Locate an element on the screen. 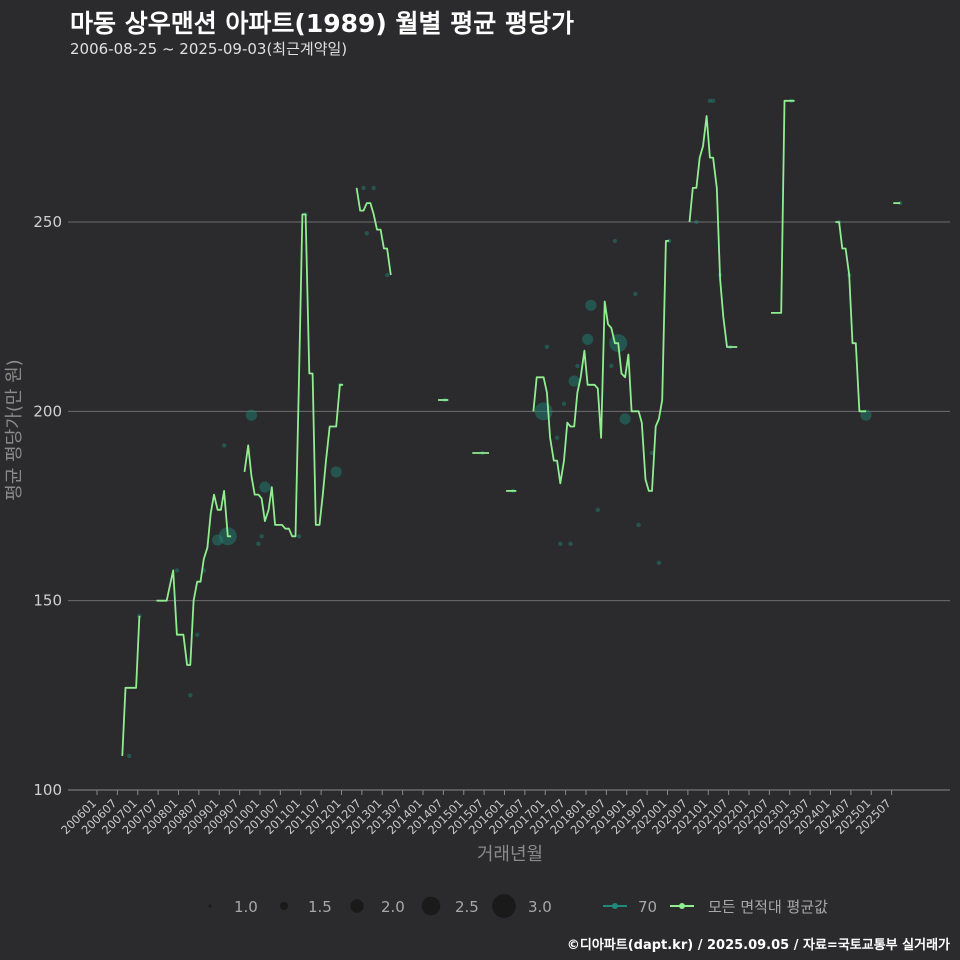  size-legend-label-1.5: 1.5 is located at coordinates (320, 907).